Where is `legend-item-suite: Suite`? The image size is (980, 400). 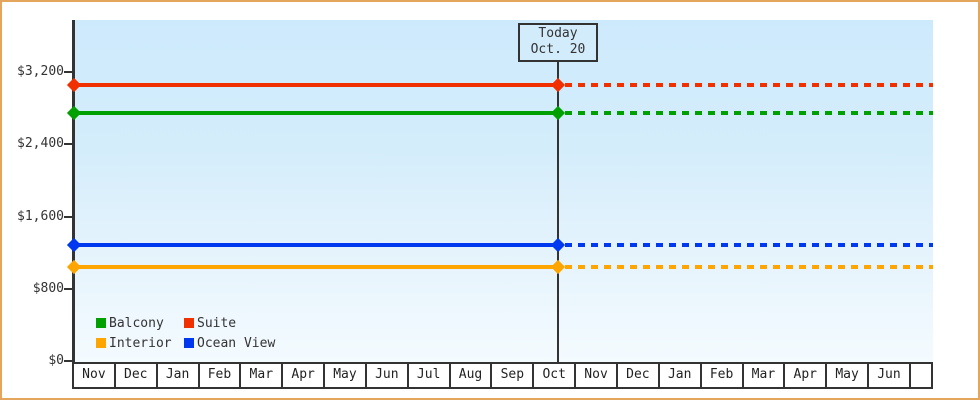 legend-item-suite: Suite is located at coordinates (229, 323).